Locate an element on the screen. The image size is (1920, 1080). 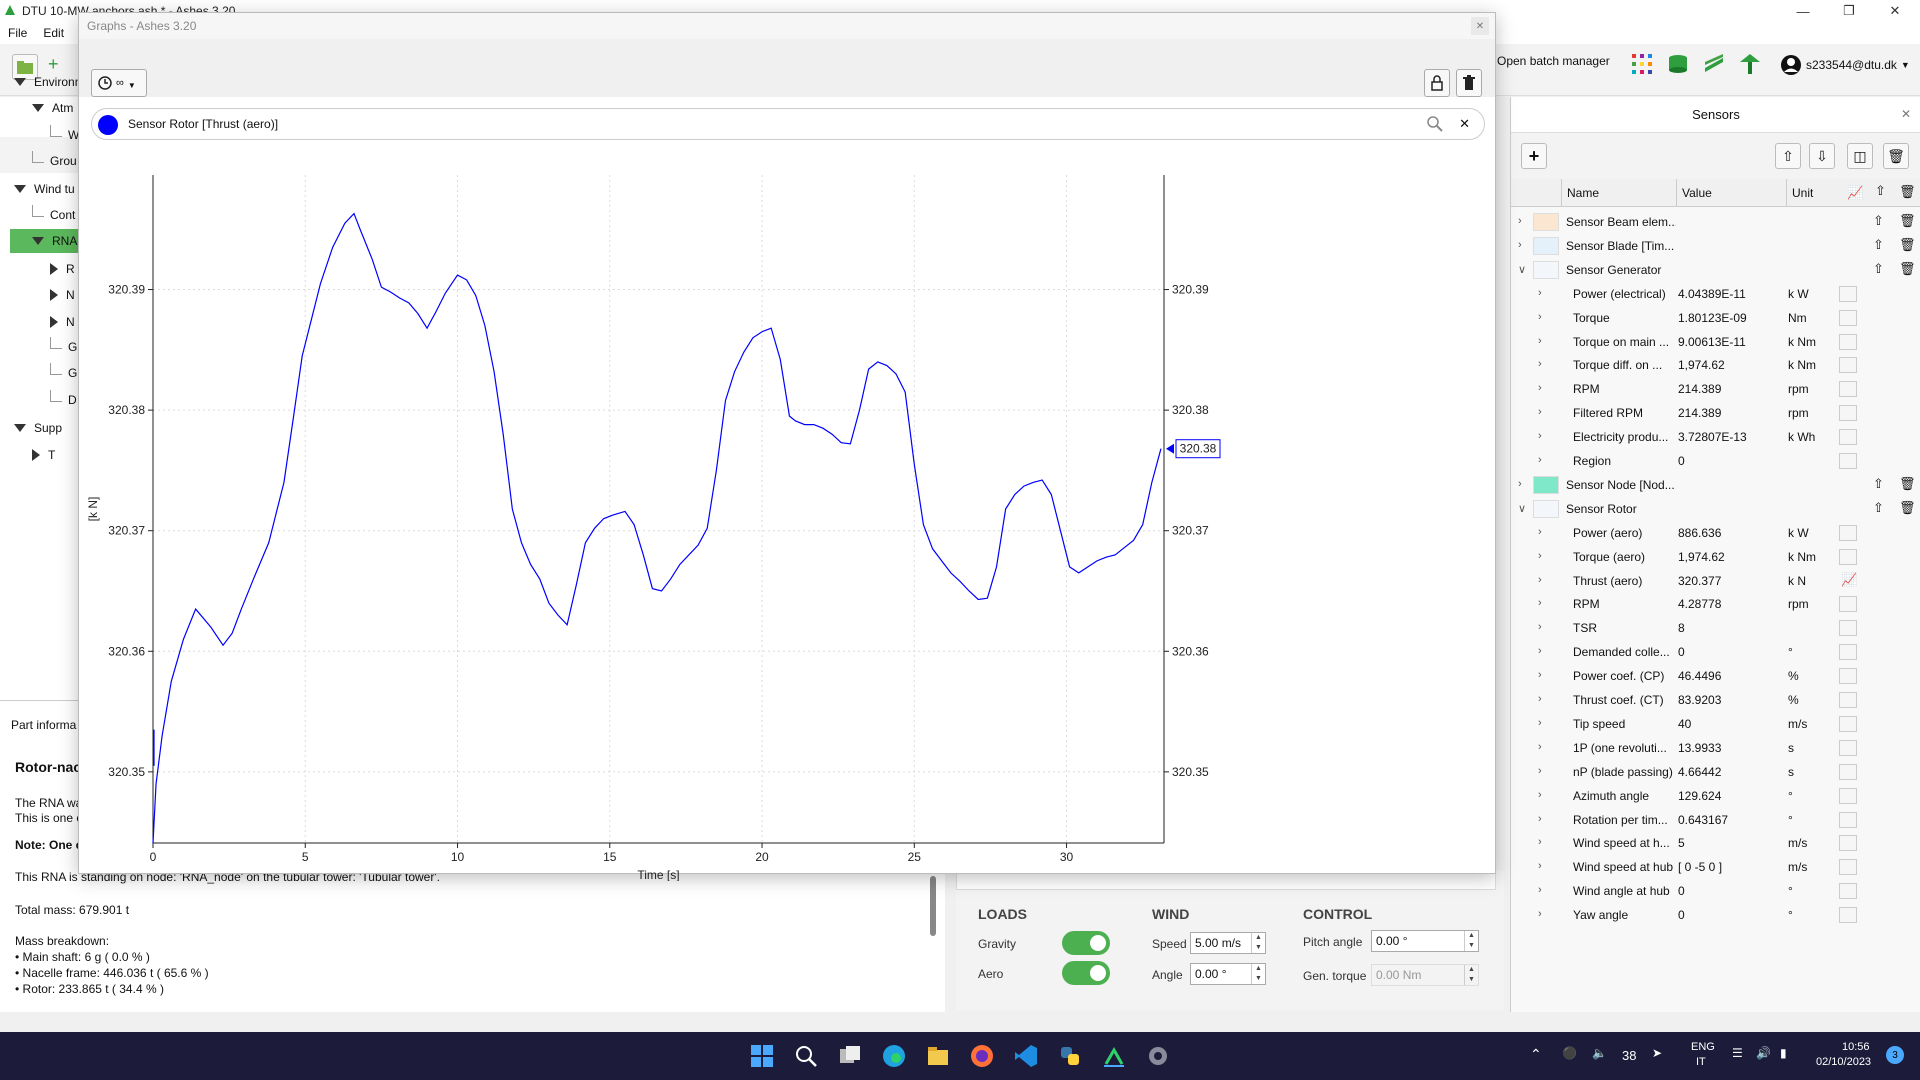
minimize-button: — is located at coordinates (1803, 11).